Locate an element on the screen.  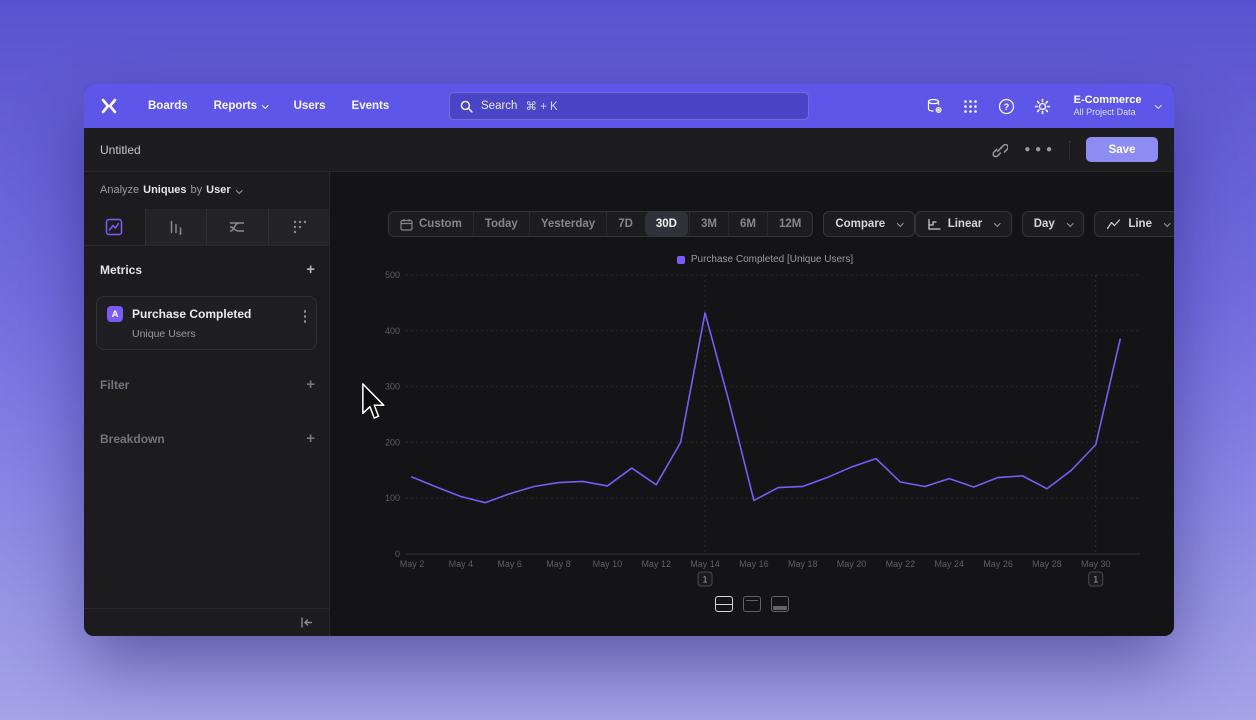
legend-swatch is located at coordinates (680, 259).